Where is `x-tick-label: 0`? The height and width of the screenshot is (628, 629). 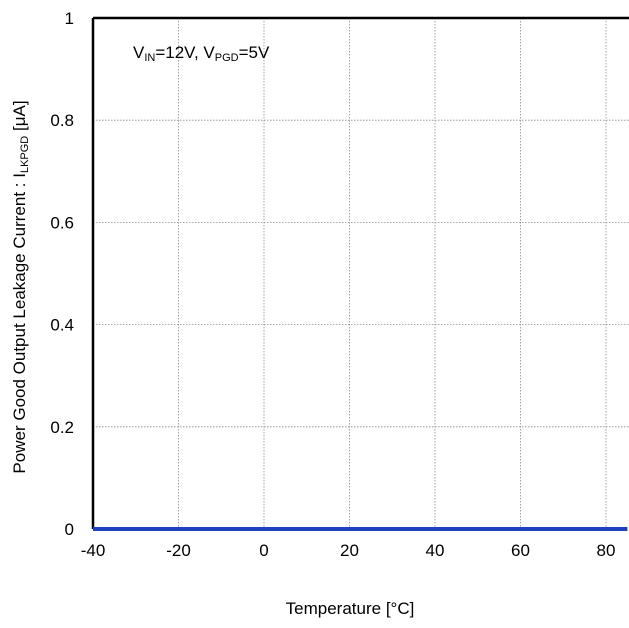 x-tick-label: 0 is located at coordinates (263, 550).